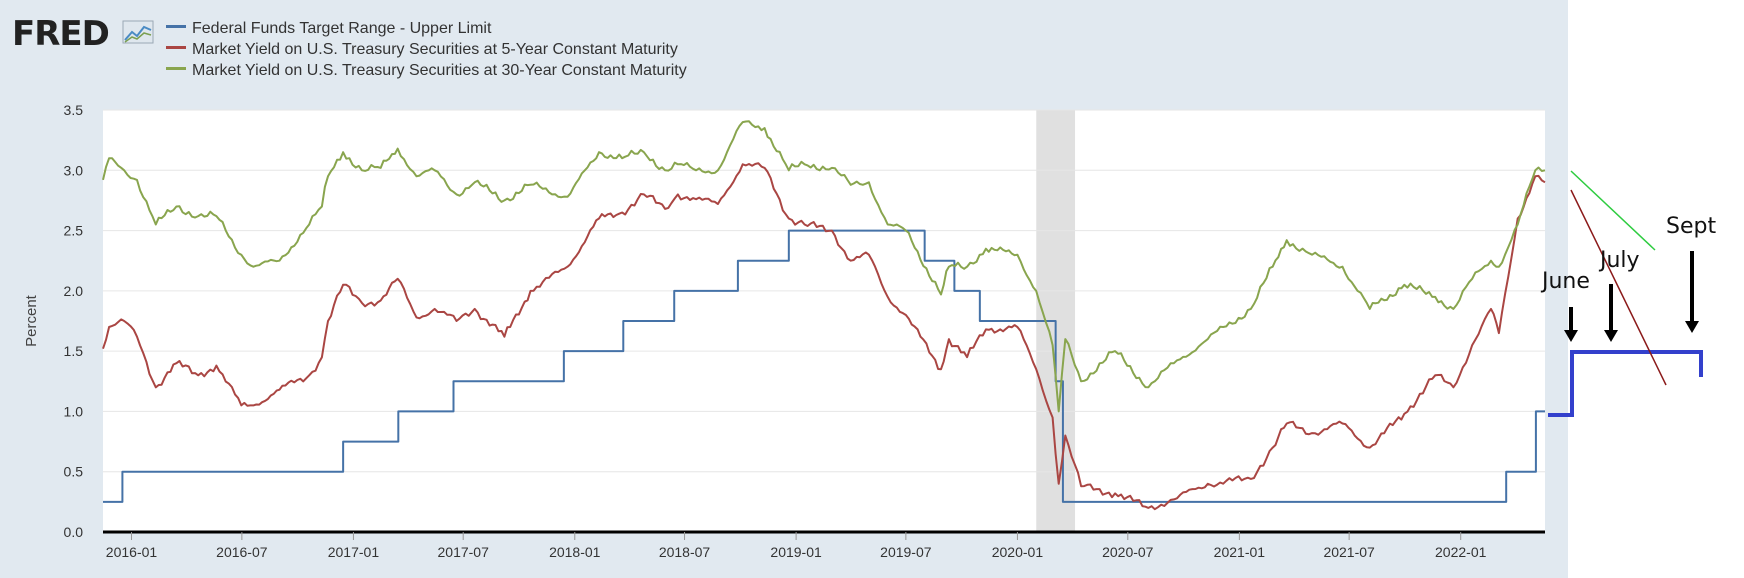  What do you see at coordinates (74, 110) in the screenshot?
I see `y-tick-label: 3.5` at bounding box center [74, 110].